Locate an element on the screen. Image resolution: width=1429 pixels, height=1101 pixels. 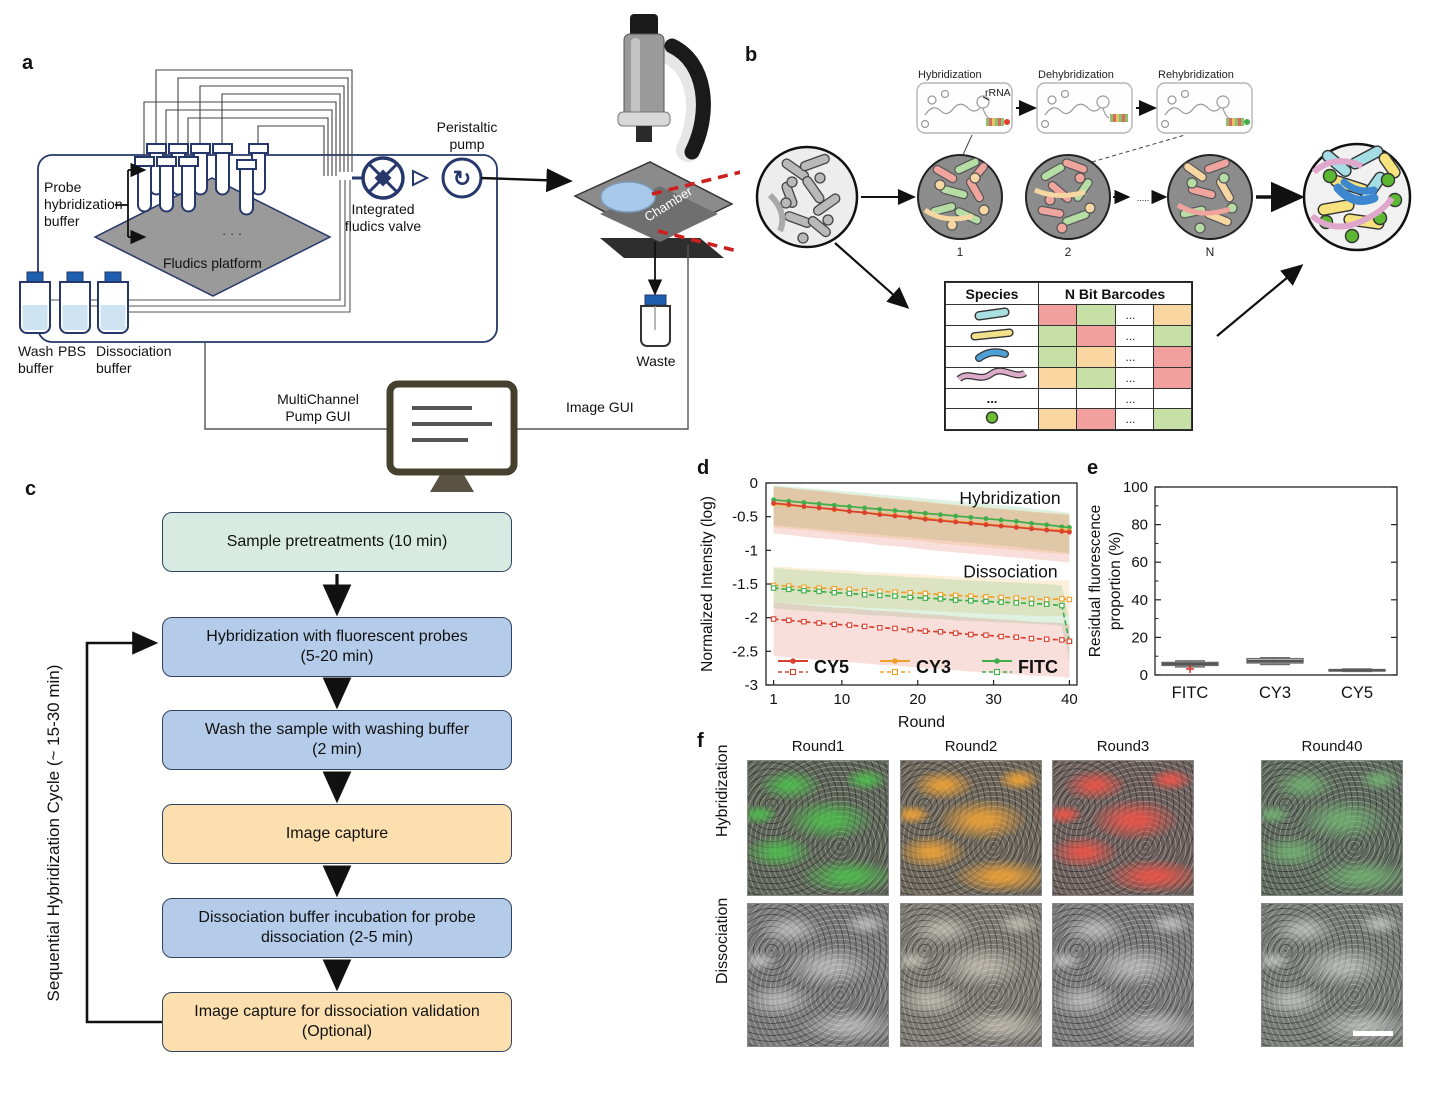
pump-label: Peristaltic is located at coordinates (467, 127).